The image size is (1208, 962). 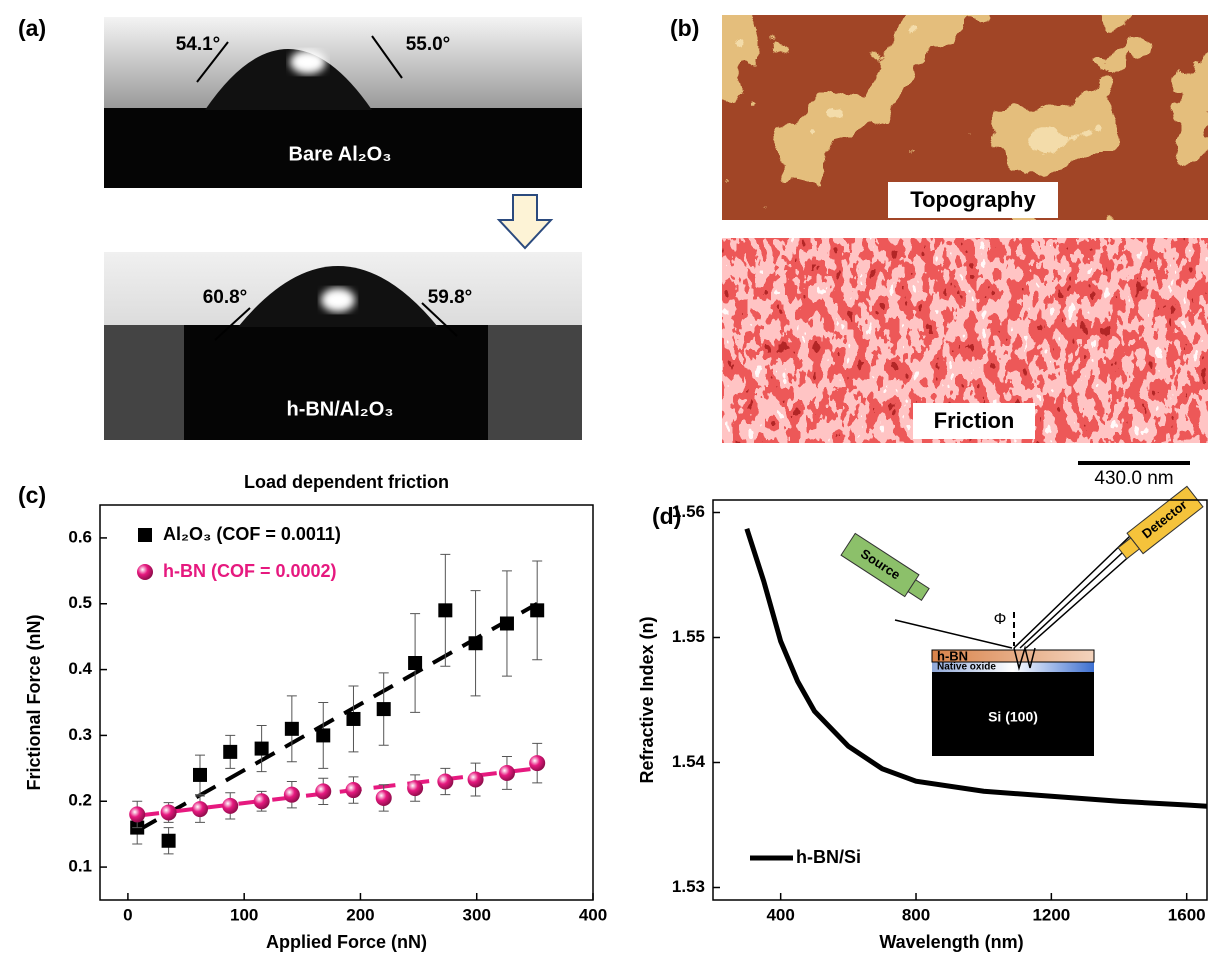 What do you see at coordinates (951, 942) in the screenshot?
I see `x-axis-label: Wavelength (nm)` at bounding box center [951, 942].